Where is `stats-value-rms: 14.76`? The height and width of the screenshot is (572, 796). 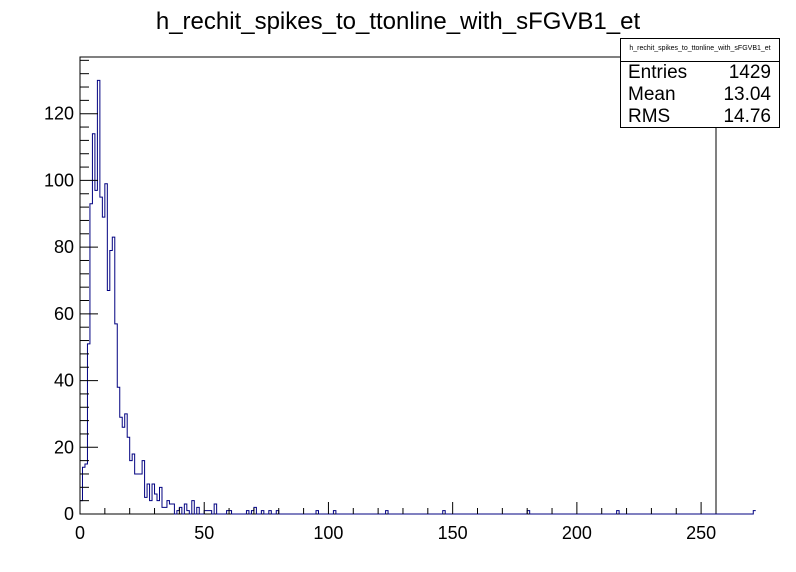 stats-value-rms: 14.76 is located at coordinates (747, 116).